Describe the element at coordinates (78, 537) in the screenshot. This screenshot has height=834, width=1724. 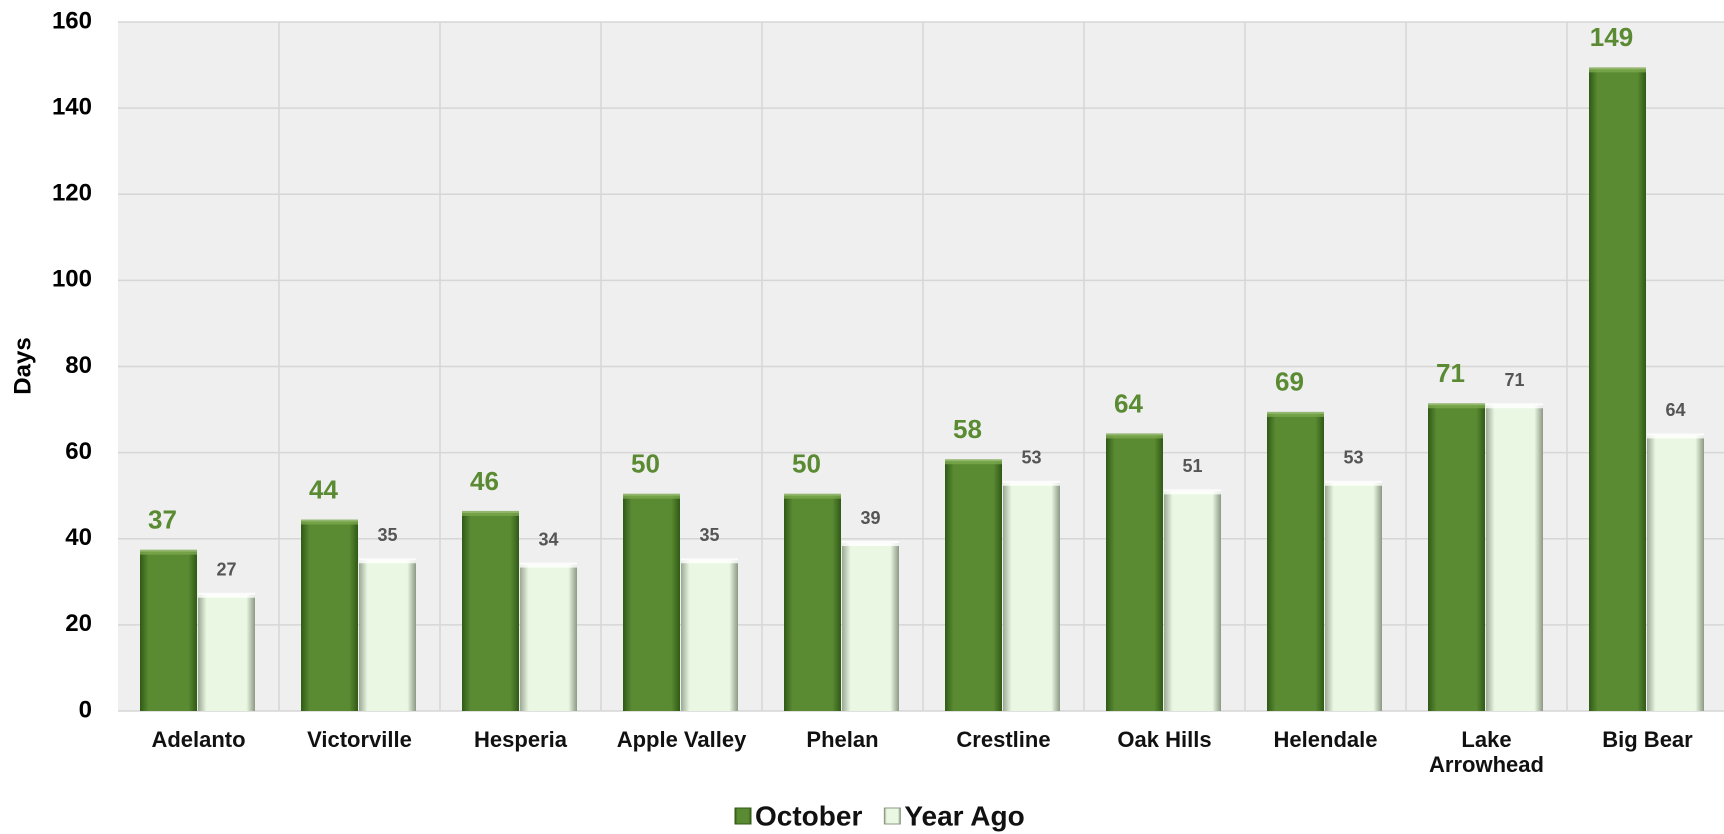
I see `y-tick-label: 40` at that location.